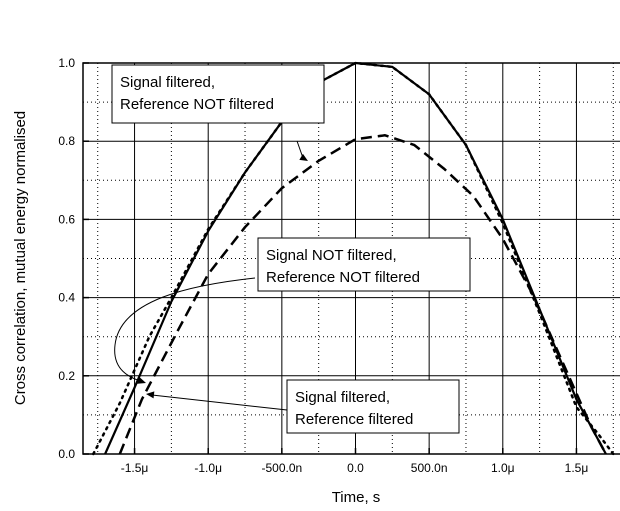 This screenshot has height=511, width=620. Describe the element at coordinates (66, 298) in the screenshot. I see `y-tick-label: 0.4` at that location.